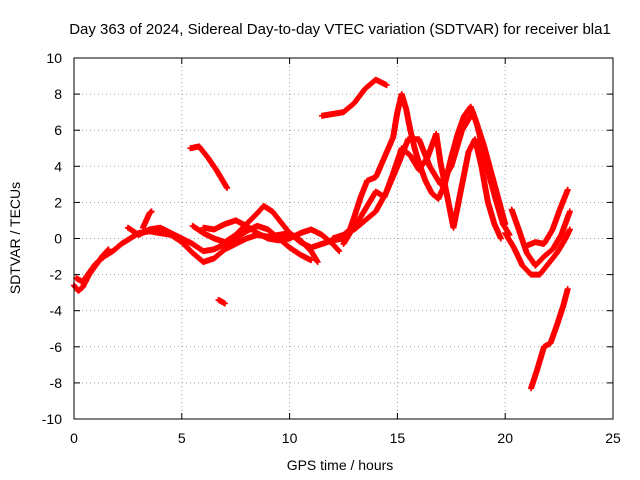 This screenshot has width=640, height=480. I want to click on y-tick-label: 8, so click(58, 94).